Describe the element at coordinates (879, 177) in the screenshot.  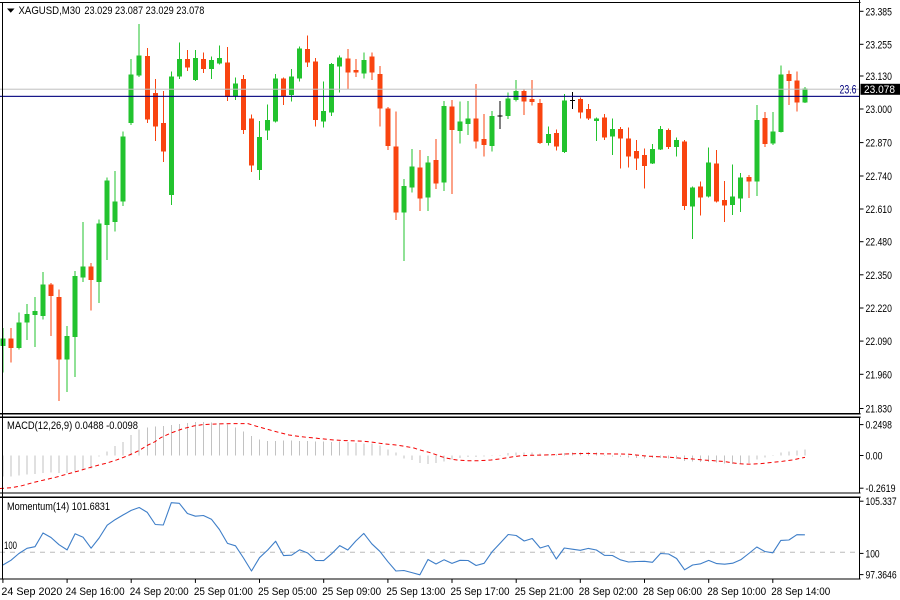
I see `svg-text: 22.740` at that location.